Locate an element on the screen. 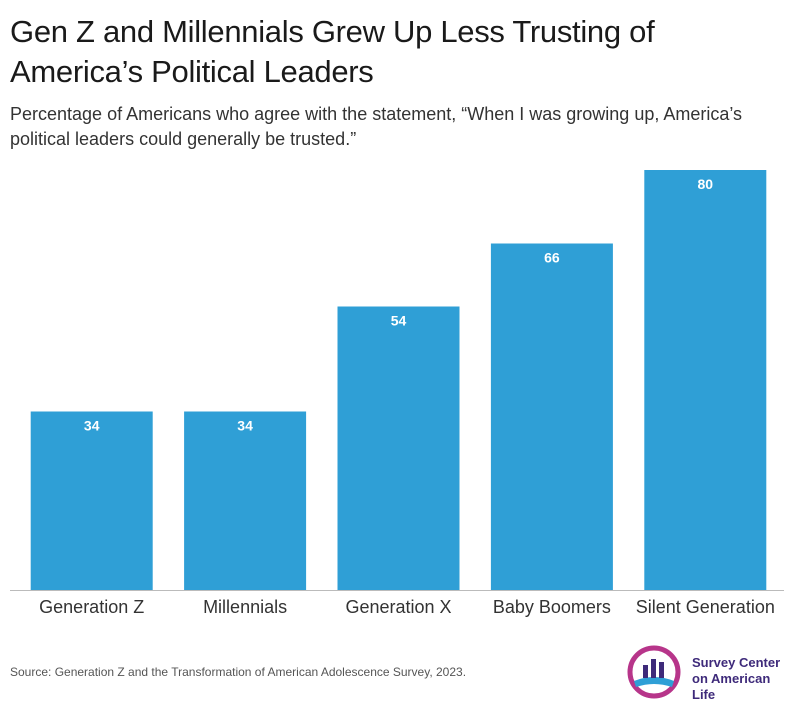 This screenshot has height=721, width=794. x-tick-label: Generation Z is located at coordinates (91, 607).